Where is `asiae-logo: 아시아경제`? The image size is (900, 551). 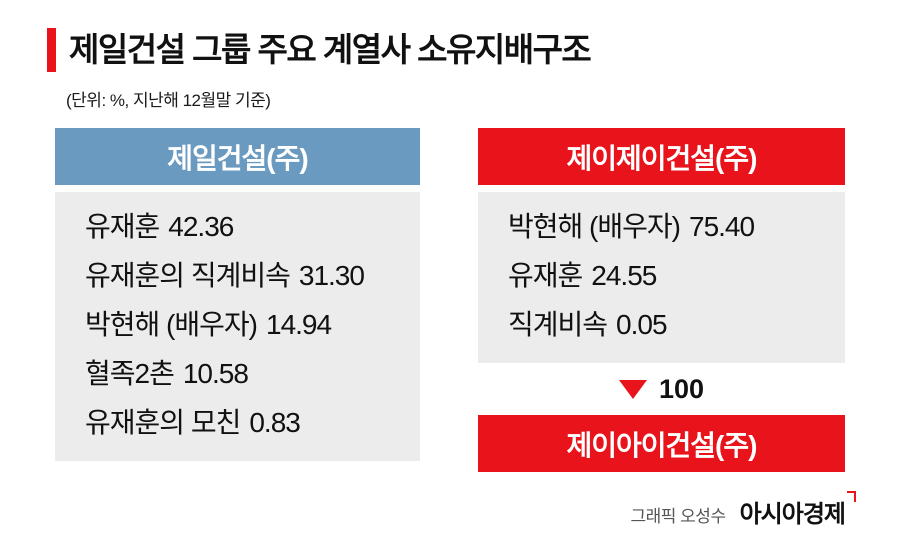 asiae-logo: 아시아경제 is located at coordinates (797, 510).